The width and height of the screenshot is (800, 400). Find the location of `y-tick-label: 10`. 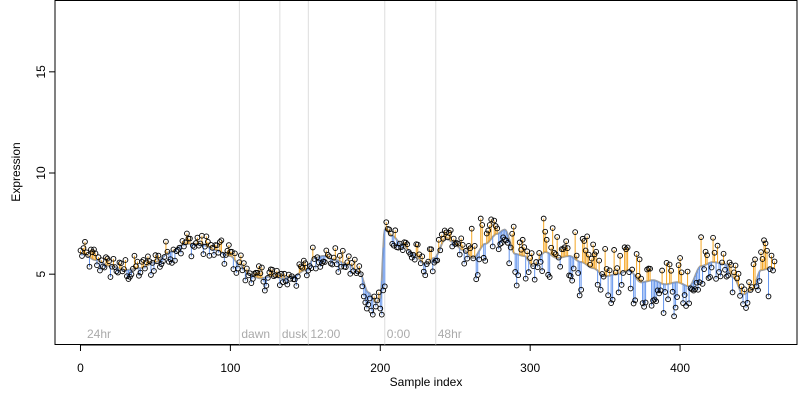

y-tick-label: 10 is located at coordinates (41, 173).